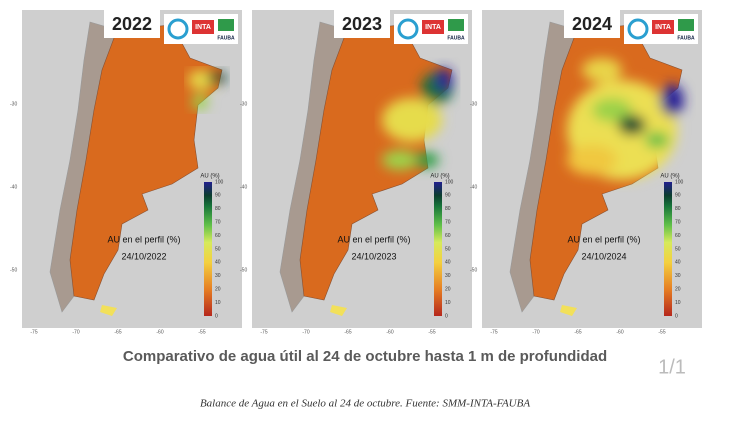 This screenshot has width=730, height=423. Describe the element at coordinates (603, 256) in the screenshot. I see `map-date: 24/10/2024` at that location.